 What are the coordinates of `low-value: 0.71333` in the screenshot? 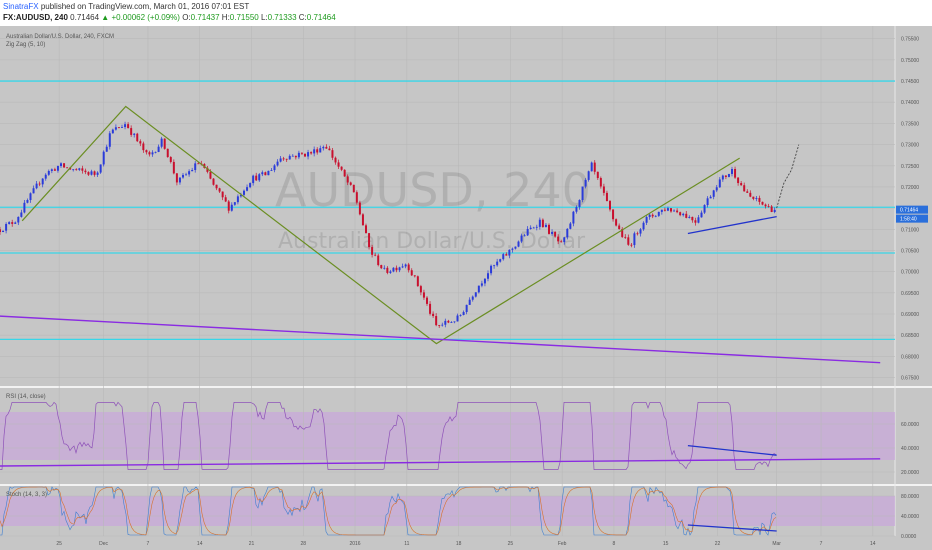 It's located at (282, 17).